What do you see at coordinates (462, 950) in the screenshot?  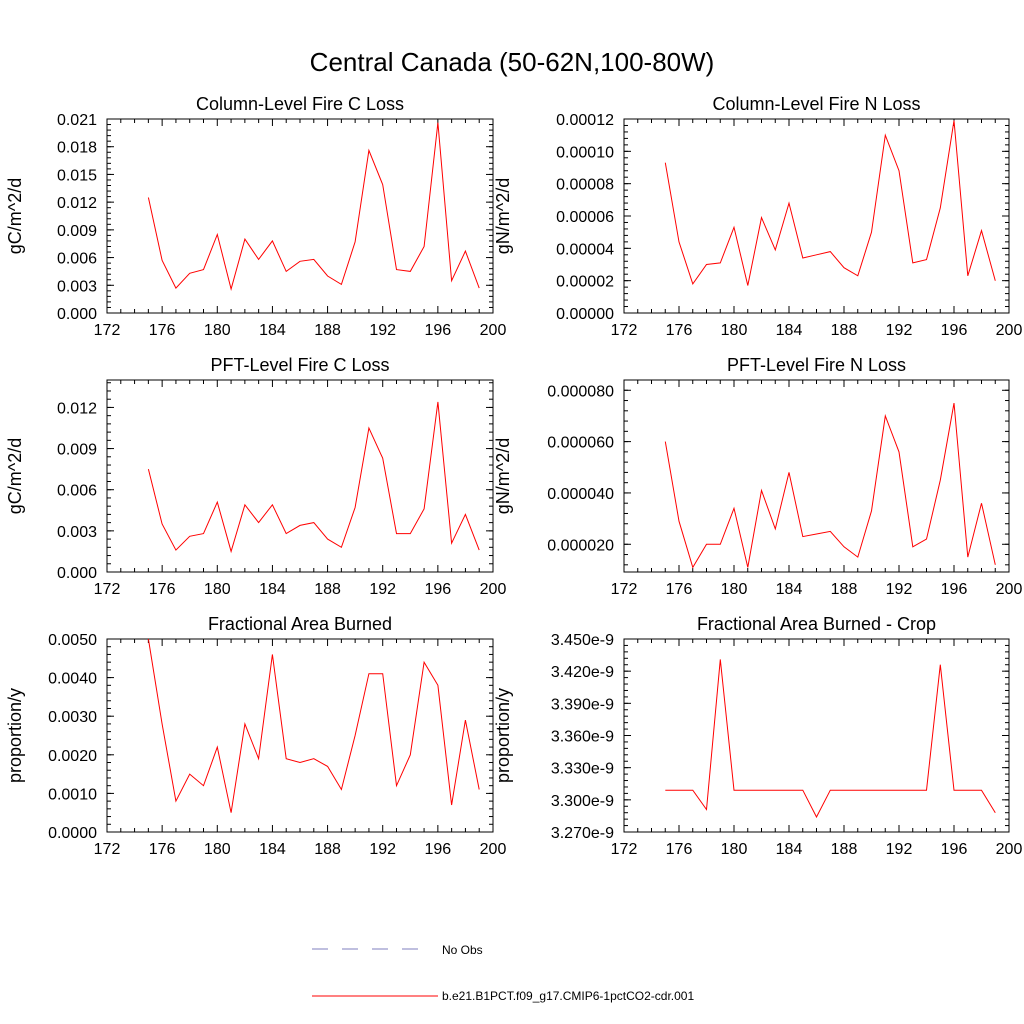 I see `legend-label-no-obs: No Obs` at bounding box center [462, 950].